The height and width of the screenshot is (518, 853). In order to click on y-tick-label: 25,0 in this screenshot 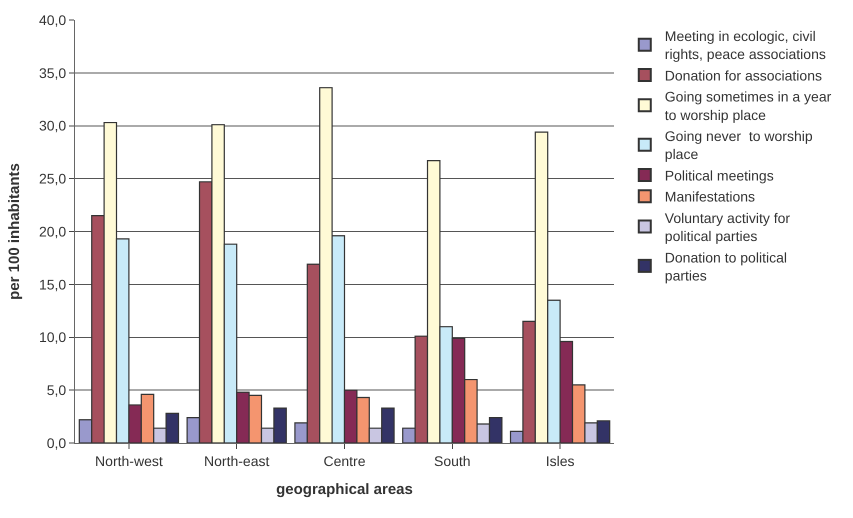, I will do `click(52, 178)`.